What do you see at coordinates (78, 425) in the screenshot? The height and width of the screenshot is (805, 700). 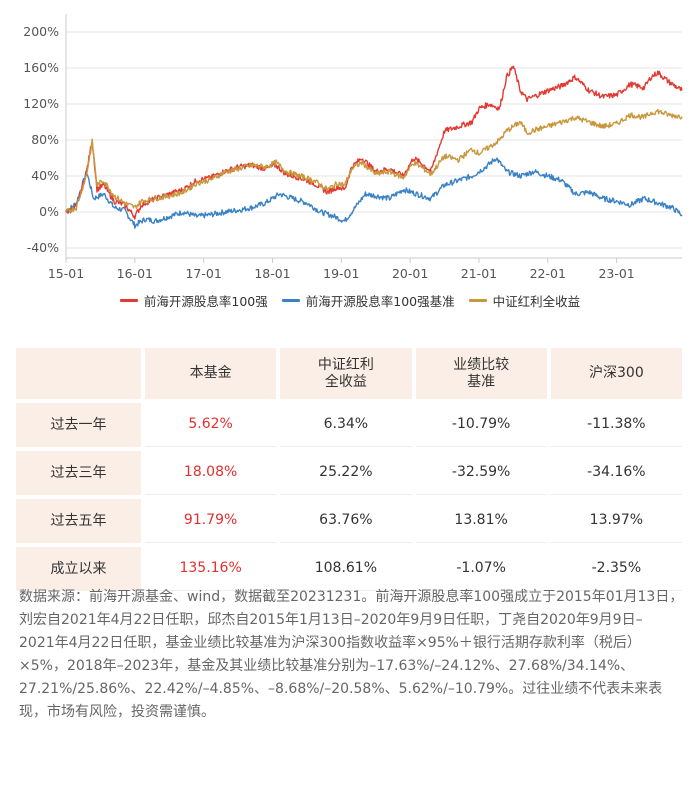 I see `row-label: 过去一年` at bounding box center [78, 425].